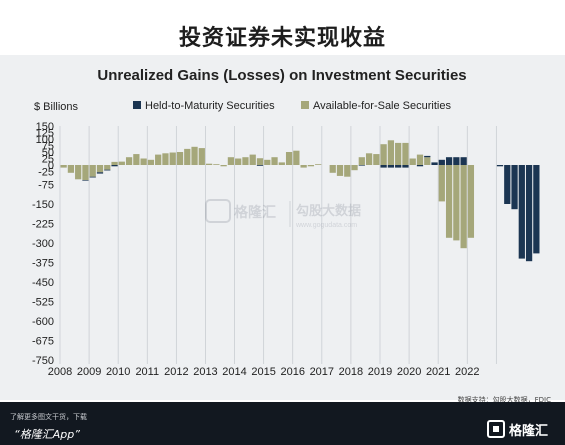 This screenshot has height=445, width=565. What do you see at coordinates (326, 225) in the screenshot?
I see `watermark-site: www.gogudata.com` at bounding box center [326, 225].